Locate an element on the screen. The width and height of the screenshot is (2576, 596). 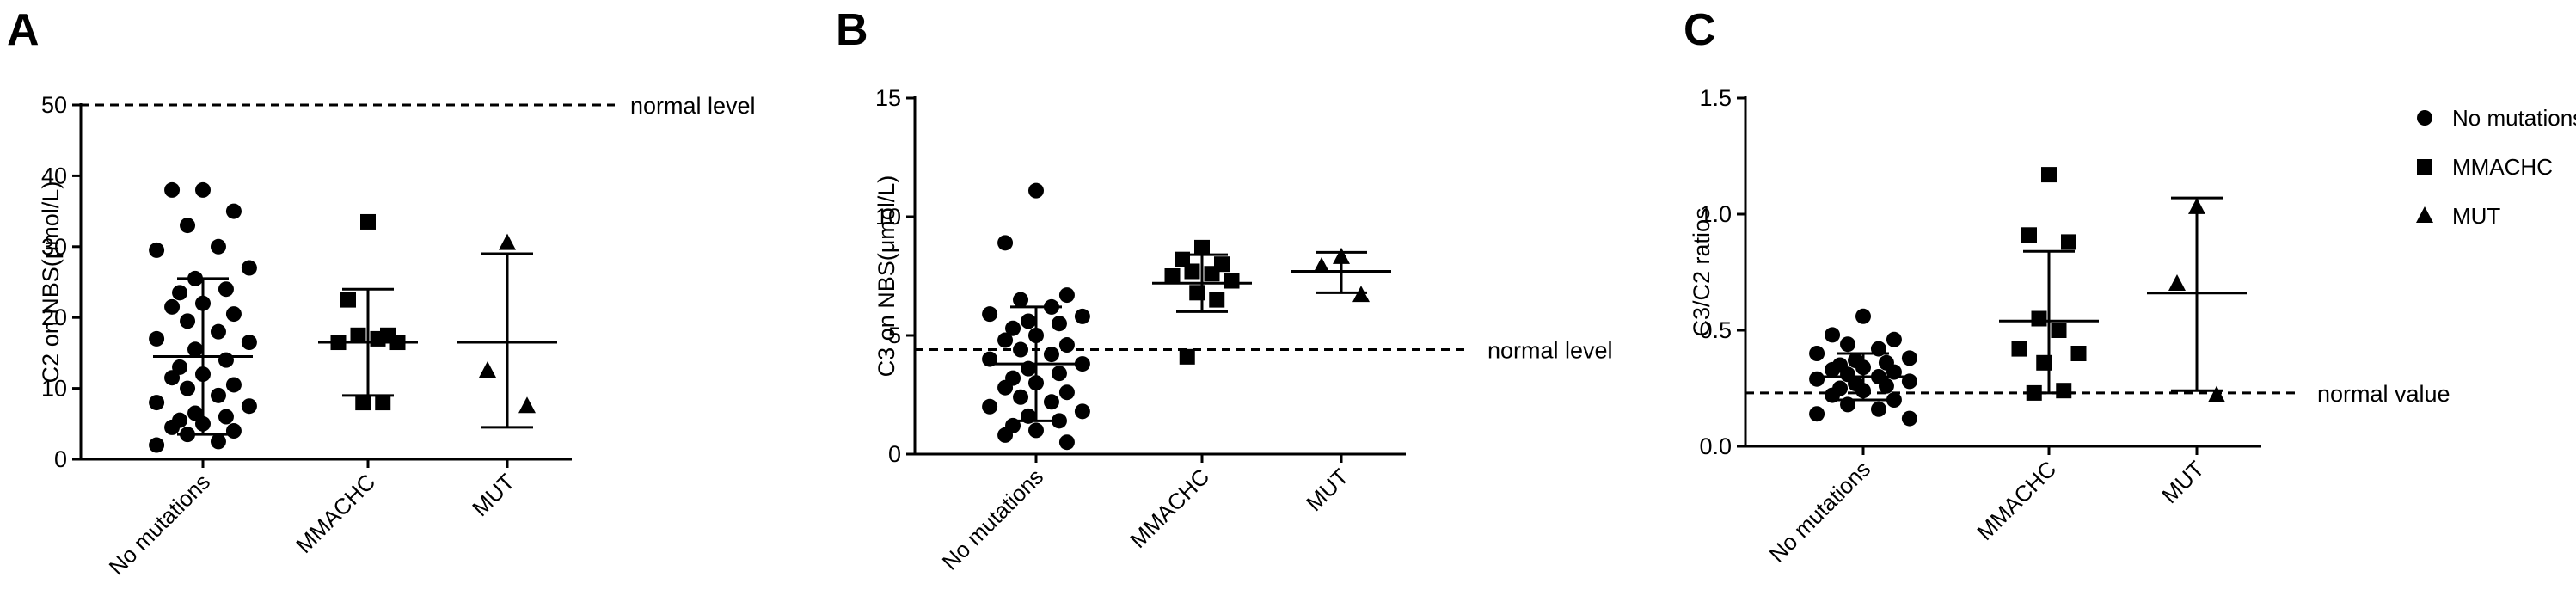
y-tick-label: 10 is located at coordinates (888, 217).